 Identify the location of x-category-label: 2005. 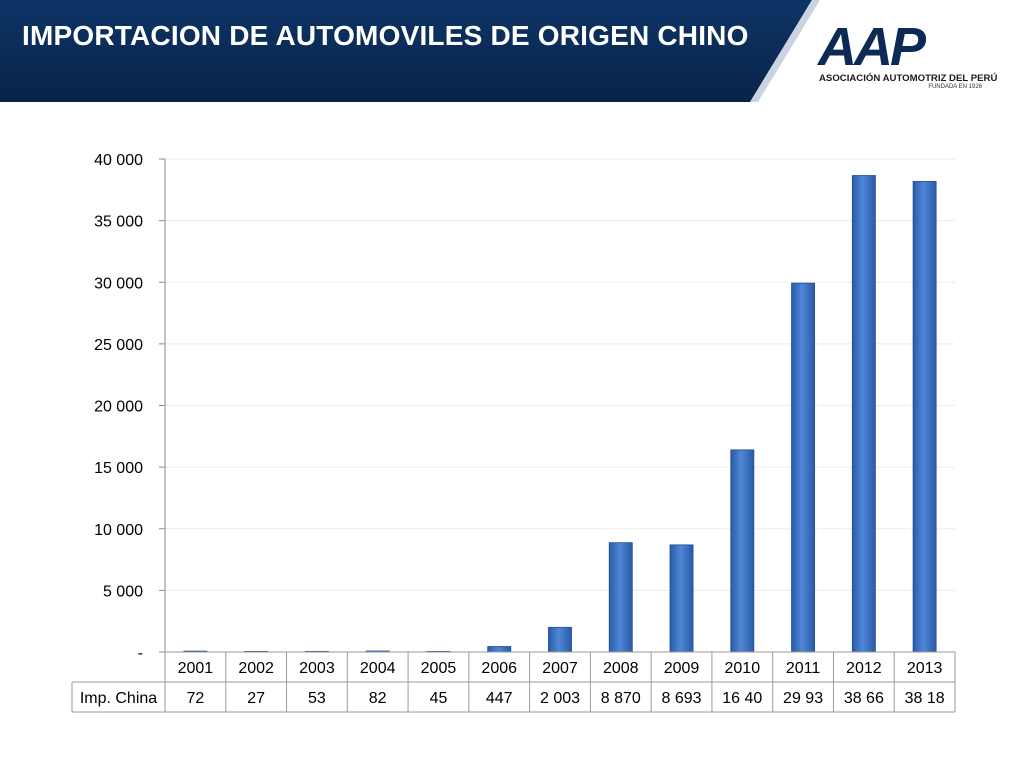
(439, 668).